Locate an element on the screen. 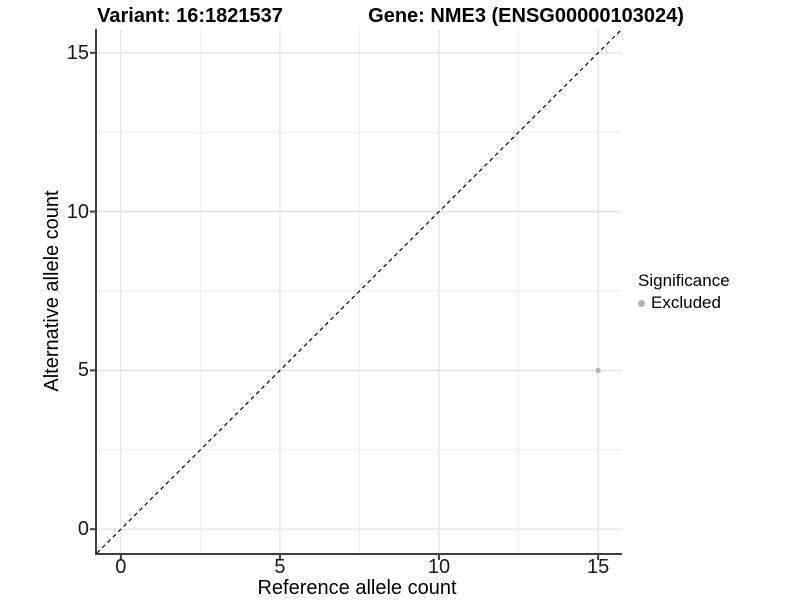 This screenshot has height=600, width=800. legend-title: Significance is located at coordinates (684, 280).